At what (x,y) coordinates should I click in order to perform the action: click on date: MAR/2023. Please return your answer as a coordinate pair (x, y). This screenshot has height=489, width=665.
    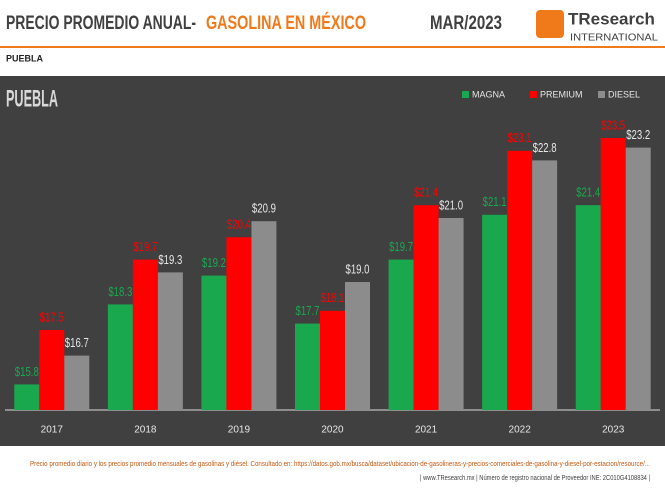
    Looking at the image, I should click on (466, 23).